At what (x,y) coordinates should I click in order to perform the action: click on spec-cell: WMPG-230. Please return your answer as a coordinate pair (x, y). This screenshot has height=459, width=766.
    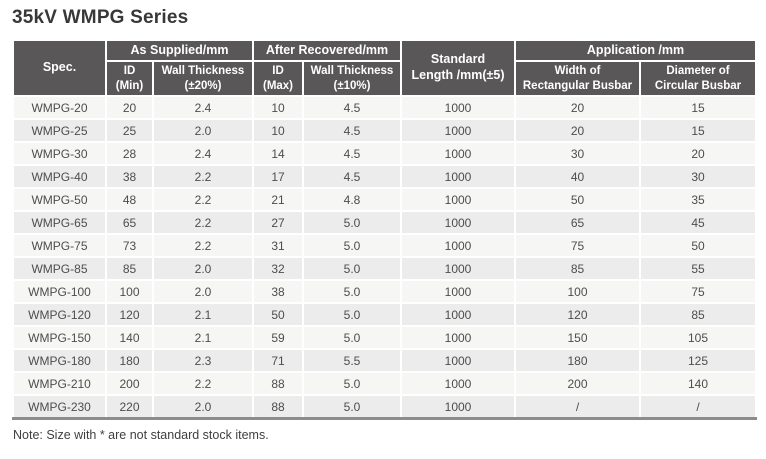
    Looking at the image, I should click on (59, 407).